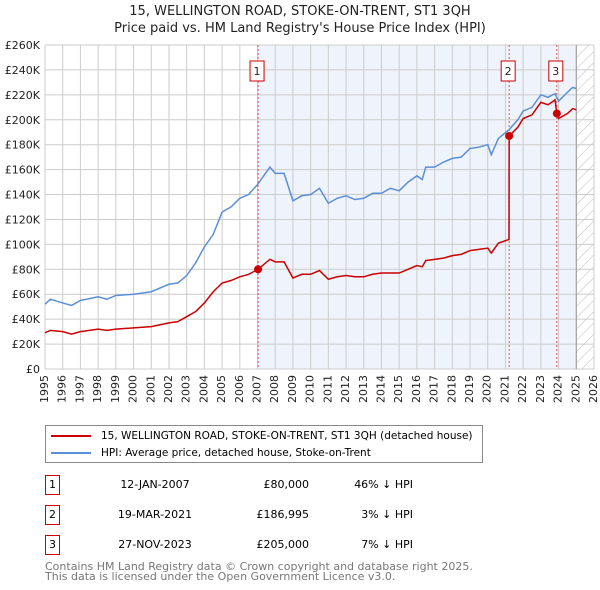 This screenshot has height=590, width=600. Describe the element at coordinates (44, 389) in the screenshot. I see `x-tick-label: 1995` at that location.